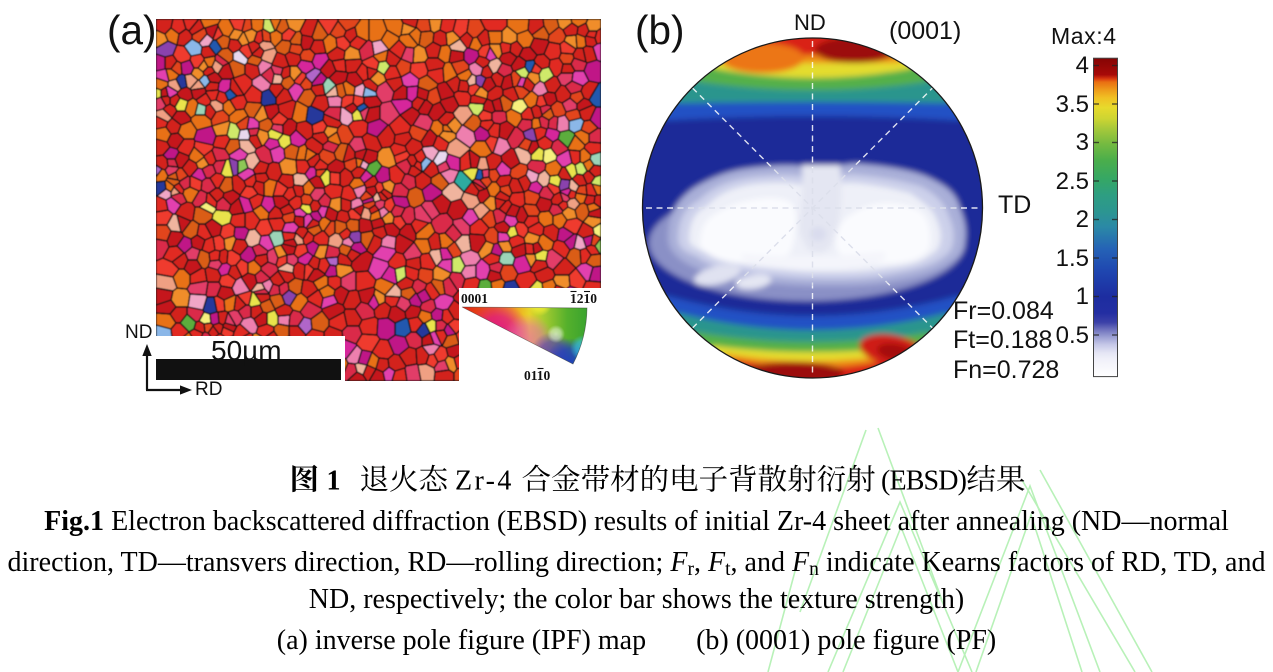  Describe the element at coordinates (537, 375) in the screenshot. I see `svg-text: 0110` at that location.